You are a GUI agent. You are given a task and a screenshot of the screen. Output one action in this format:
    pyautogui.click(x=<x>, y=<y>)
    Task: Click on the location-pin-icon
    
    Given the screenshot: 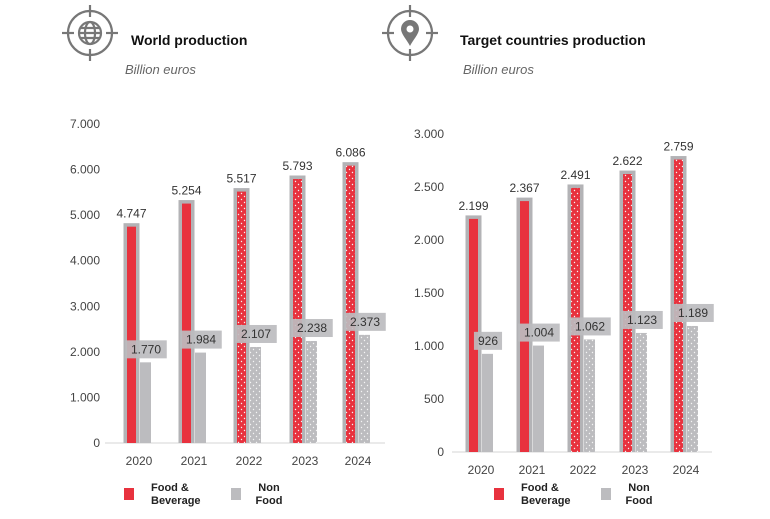 What is the action you would take?
    pyautogui.click(x=410, y=33)
    